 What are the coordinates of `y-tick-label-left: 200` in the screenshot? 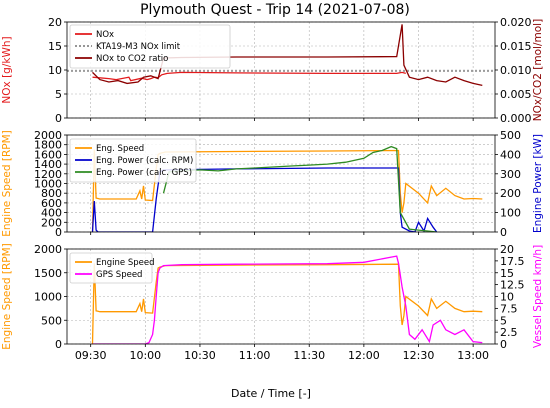 It's located at (51, 222).